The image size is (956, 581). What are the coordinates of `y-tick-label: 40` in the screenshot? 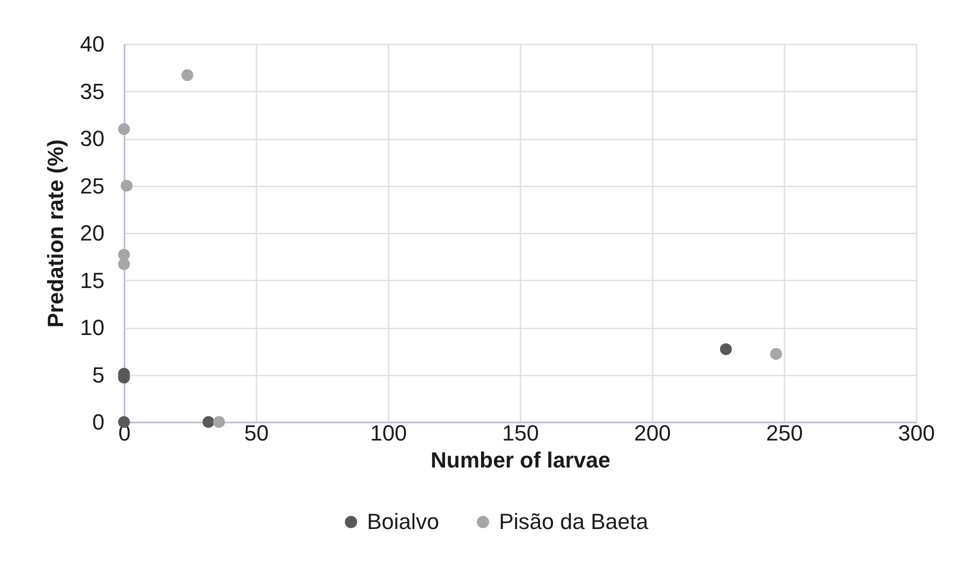 It's located at (92, 44).